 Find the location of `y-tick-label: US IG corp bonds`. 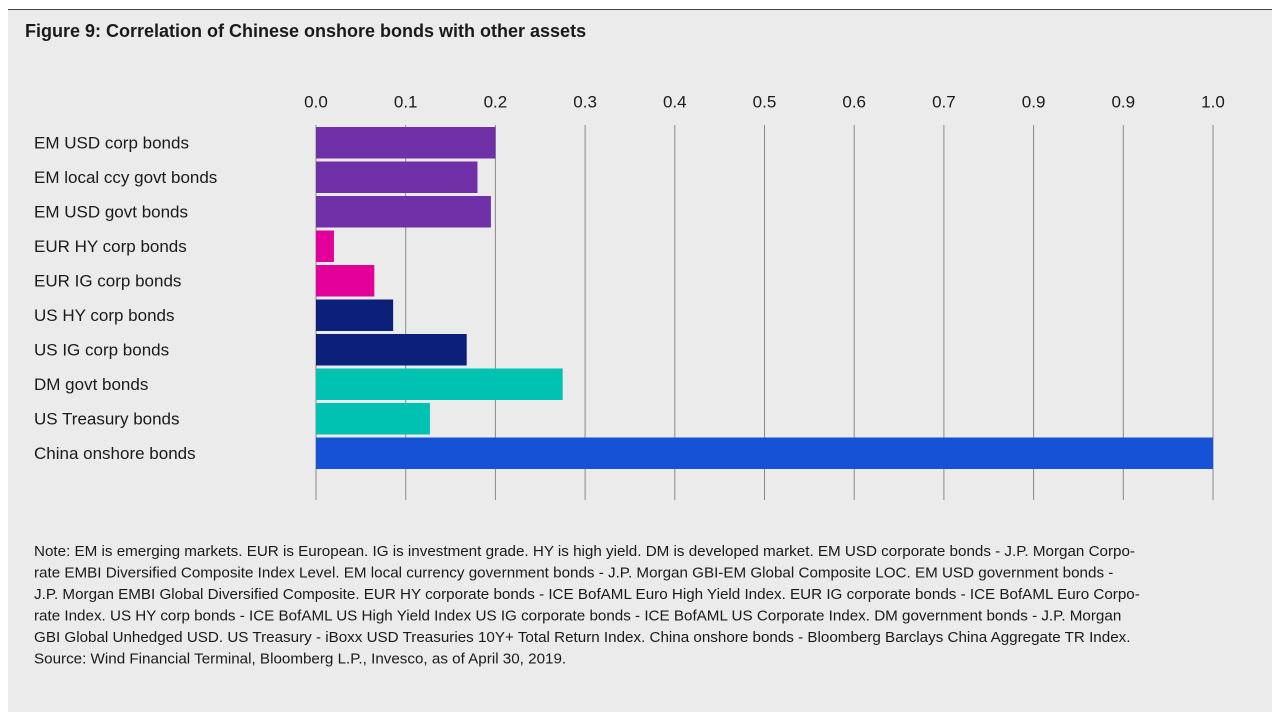

y-tick-label: US IG corp bonds is located at coordinates (101, 349).